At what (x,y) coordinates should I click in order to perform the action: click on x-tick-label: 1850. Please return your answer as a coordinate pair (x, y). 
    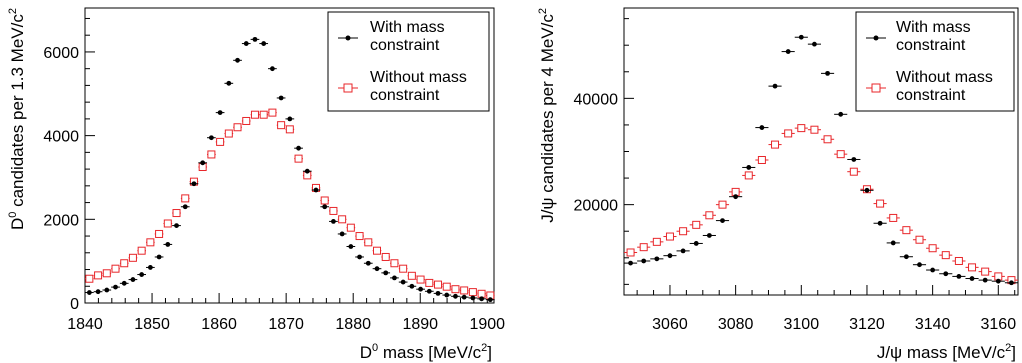
    Looking at the image, I should click on (152, 324).